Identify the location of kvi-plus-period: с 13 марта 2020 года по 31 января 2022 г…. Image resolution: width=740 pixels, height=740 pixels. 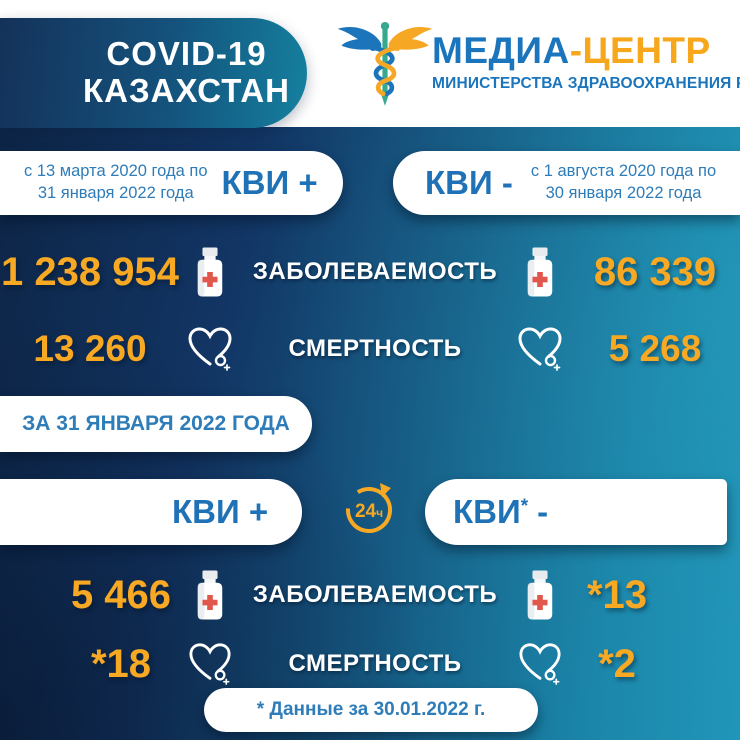
(116, 183).